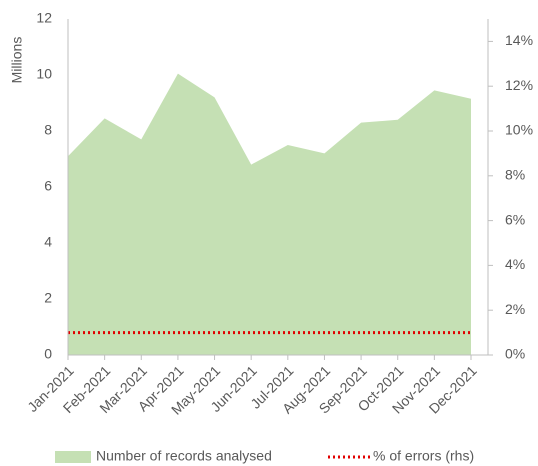 This screenshot has width=538, height=466. I want to click on legend-label: Number of records analysed, so click(184, 456).